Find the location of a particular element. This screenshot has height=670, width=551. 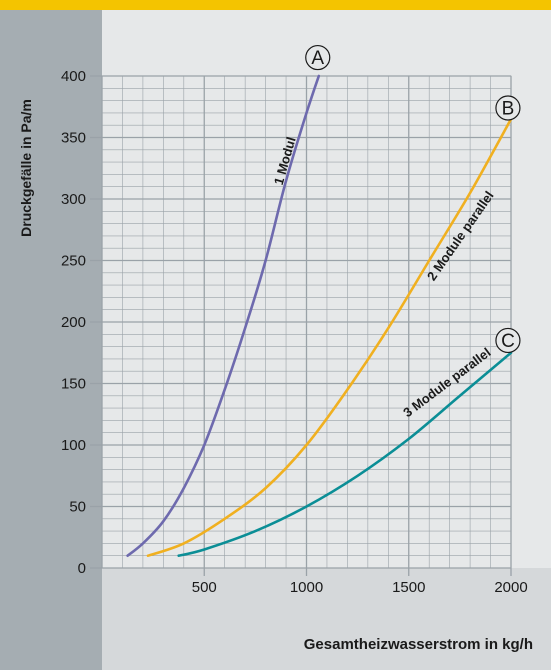

x-tick-label: 500 is located at coordinates (204, 587).